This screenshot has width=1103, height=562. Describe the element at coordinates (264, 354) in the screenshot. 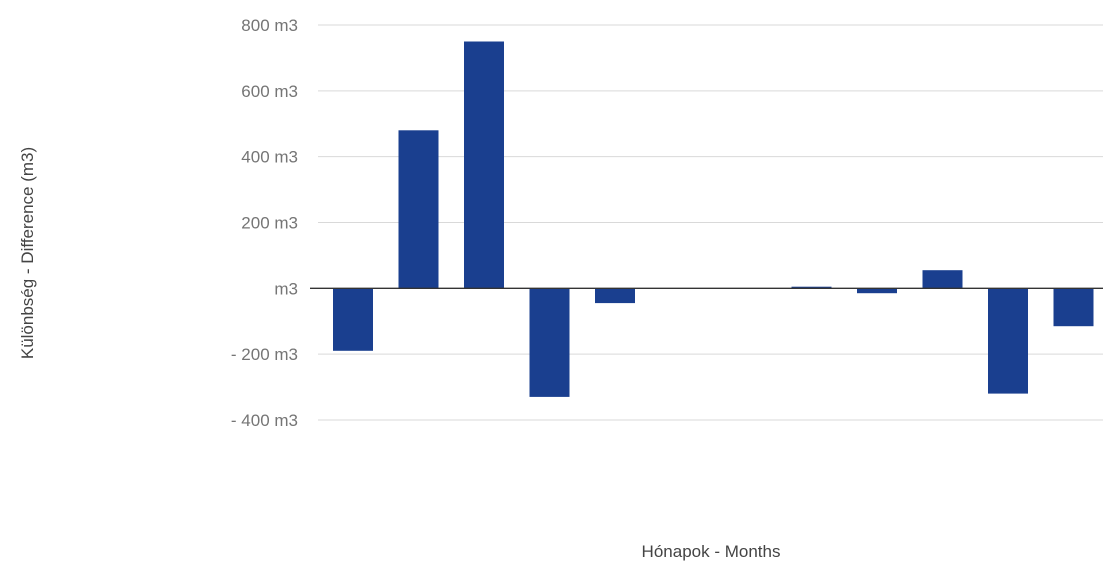

I see `y-tick-label: - 200 m3` at that location.